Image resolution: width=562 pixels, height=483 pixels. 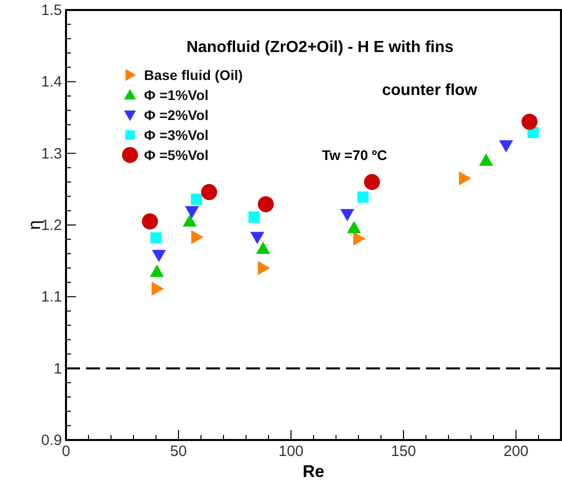 What do you see at coordinates (58, 369) in the screenshot?
I see `y-tick-label: 1` at bounding box center [58, 369].